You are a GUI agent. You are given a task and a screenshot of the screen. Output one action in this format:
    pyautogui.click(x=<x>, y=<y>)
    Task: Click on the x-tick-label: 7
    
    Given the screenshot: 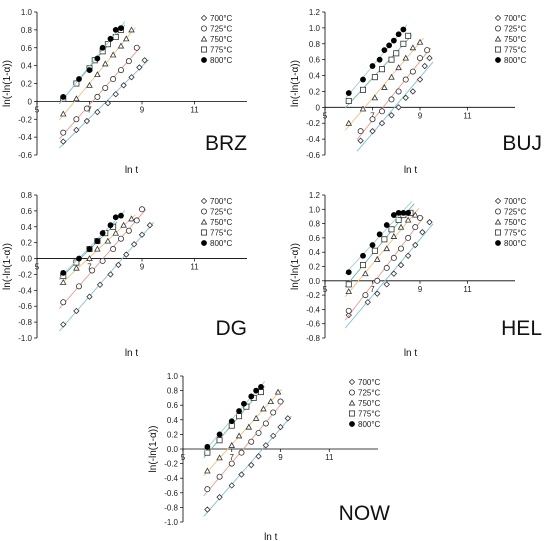 What is the action you would take?
    pyautogui.click(x=372, y=289)
    